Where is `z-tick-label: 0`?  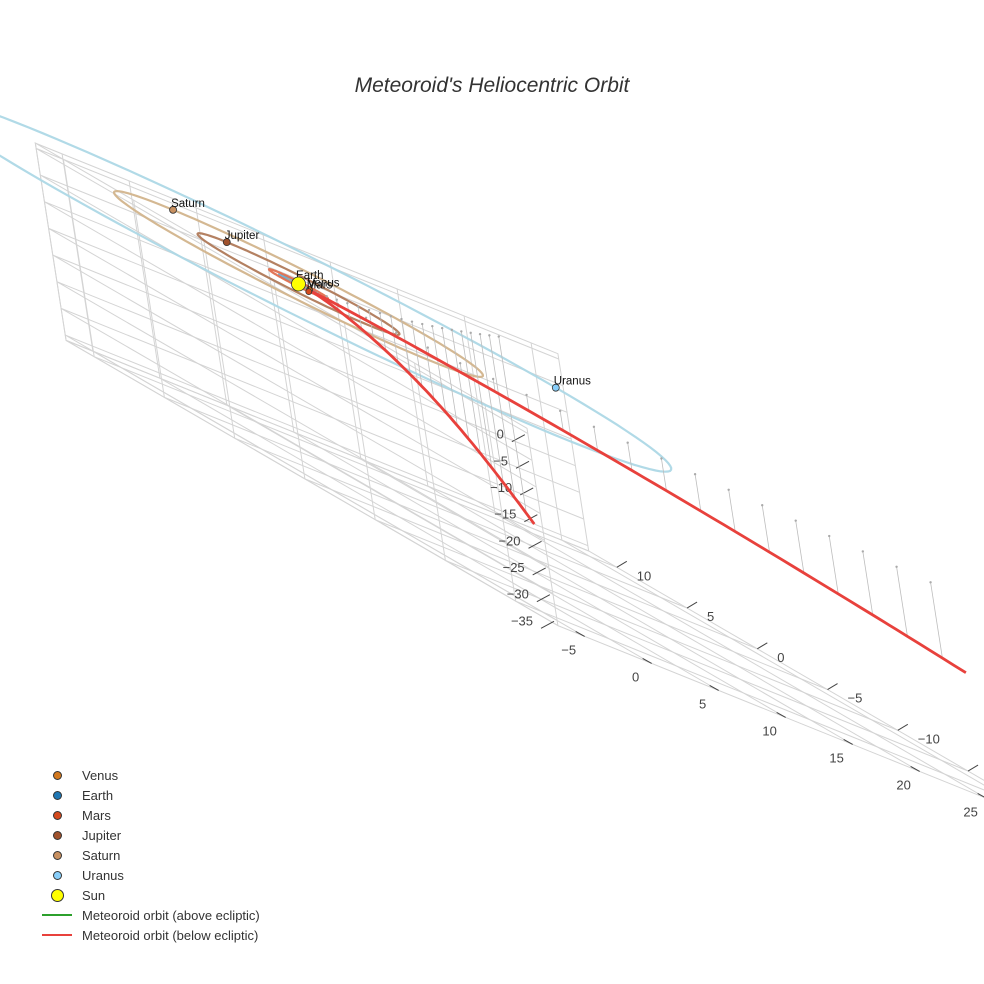 z-tick-label: 0 is located at coordinates (500, 434).